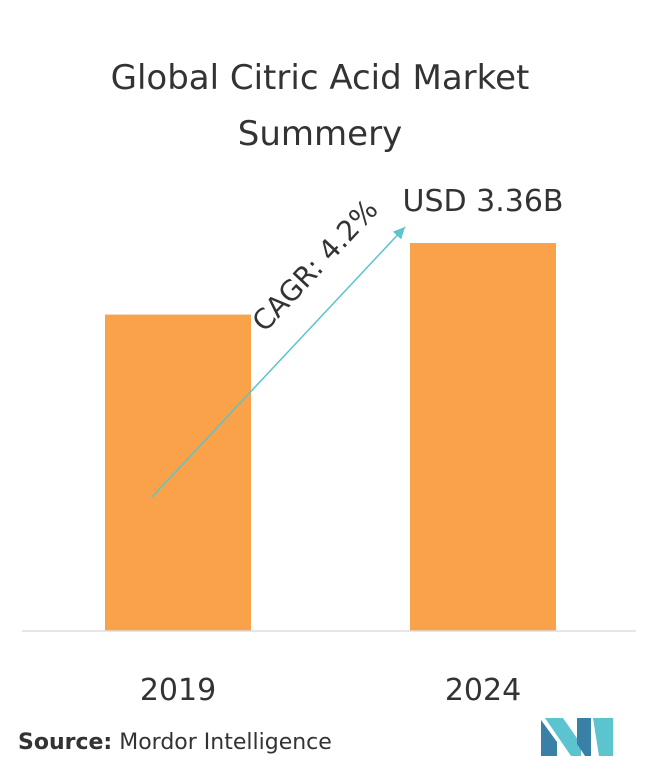 The width and height of the screenshot is (659, 772). What do you see at coordinates (178, 690) in the screenshot?
I see `x-tick-label: 2019` at bounding box center [178, 690].